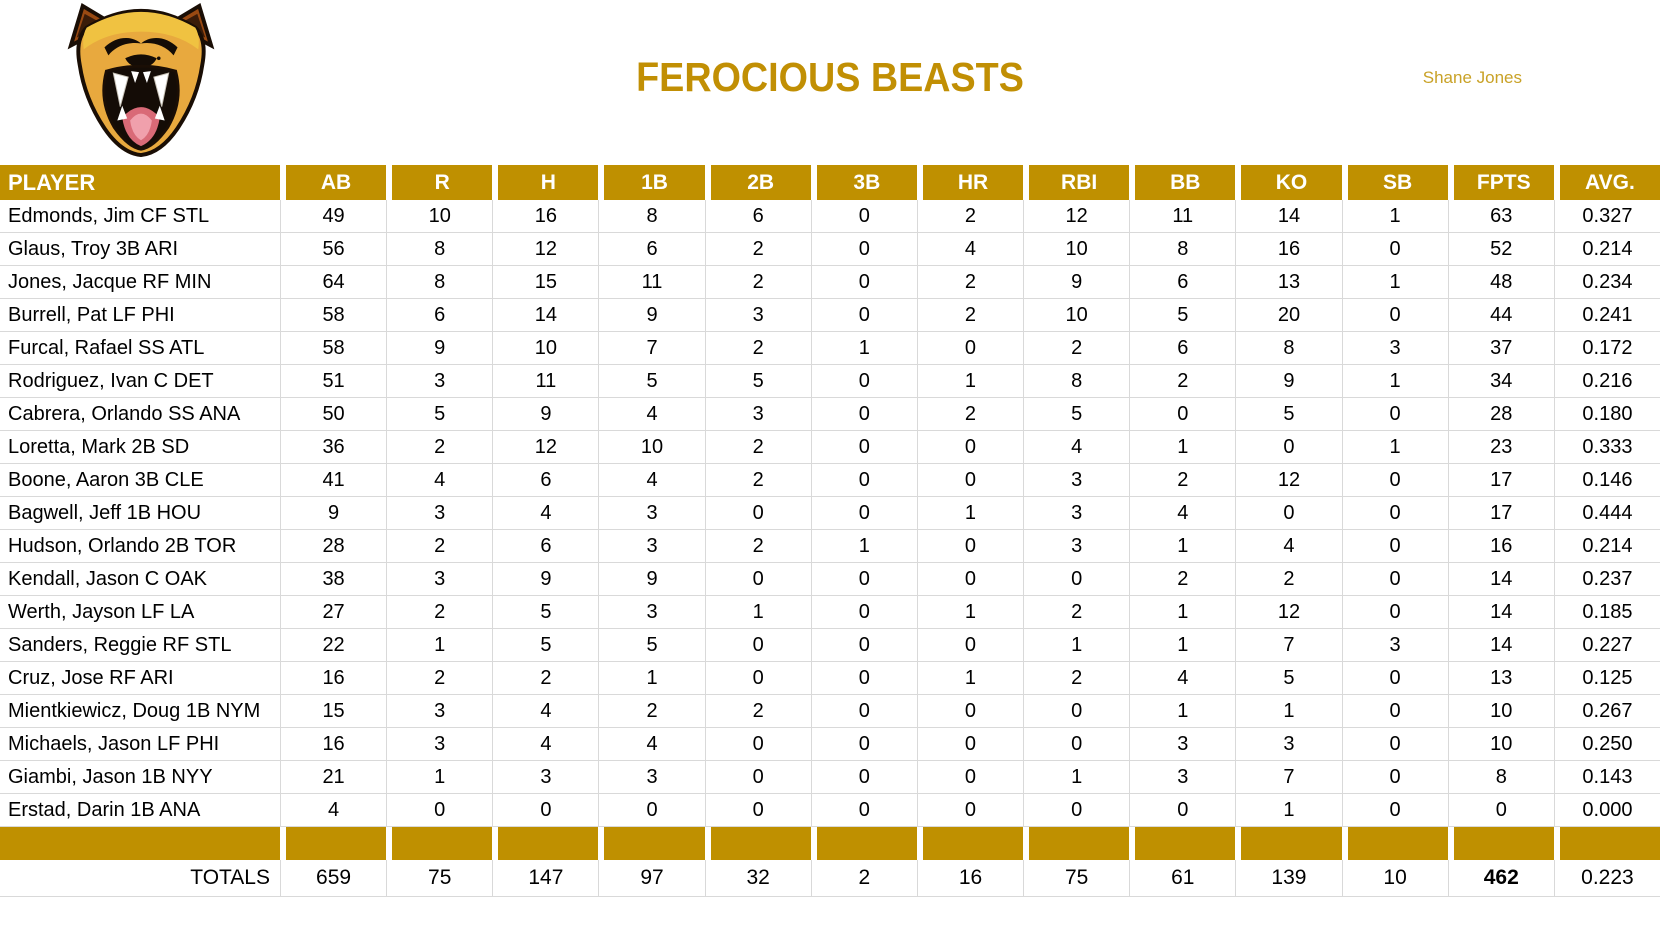 This screenshot has height=934, width=1660. What do you see at coordinates (1076, 878) in the screenshot?
I see `total-cell: 75` at bounding box center [1076, 878].